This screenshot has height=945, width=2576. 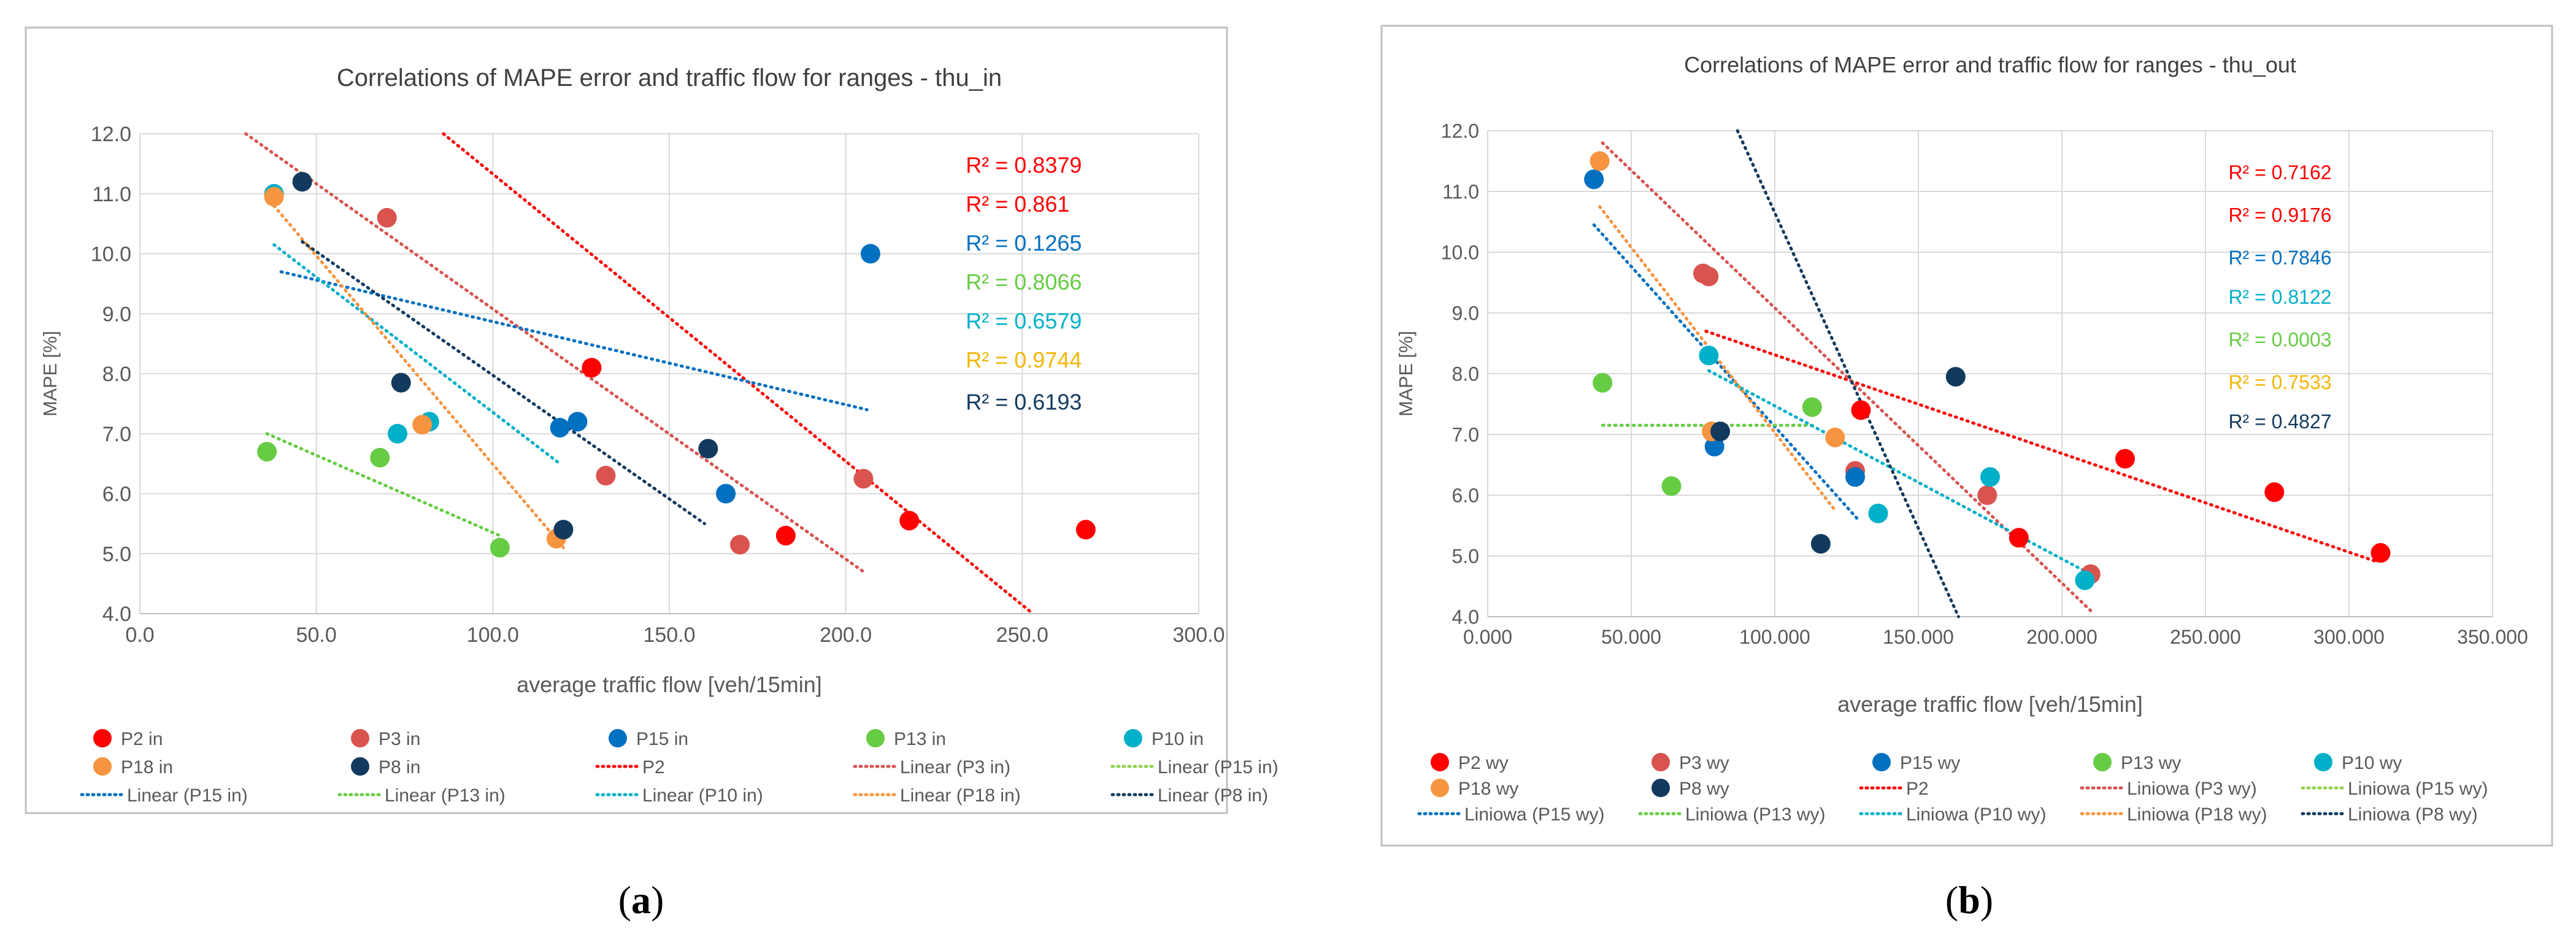 I want to click on r2-label: R² = 0.7846, so click(x=2279, y=258).